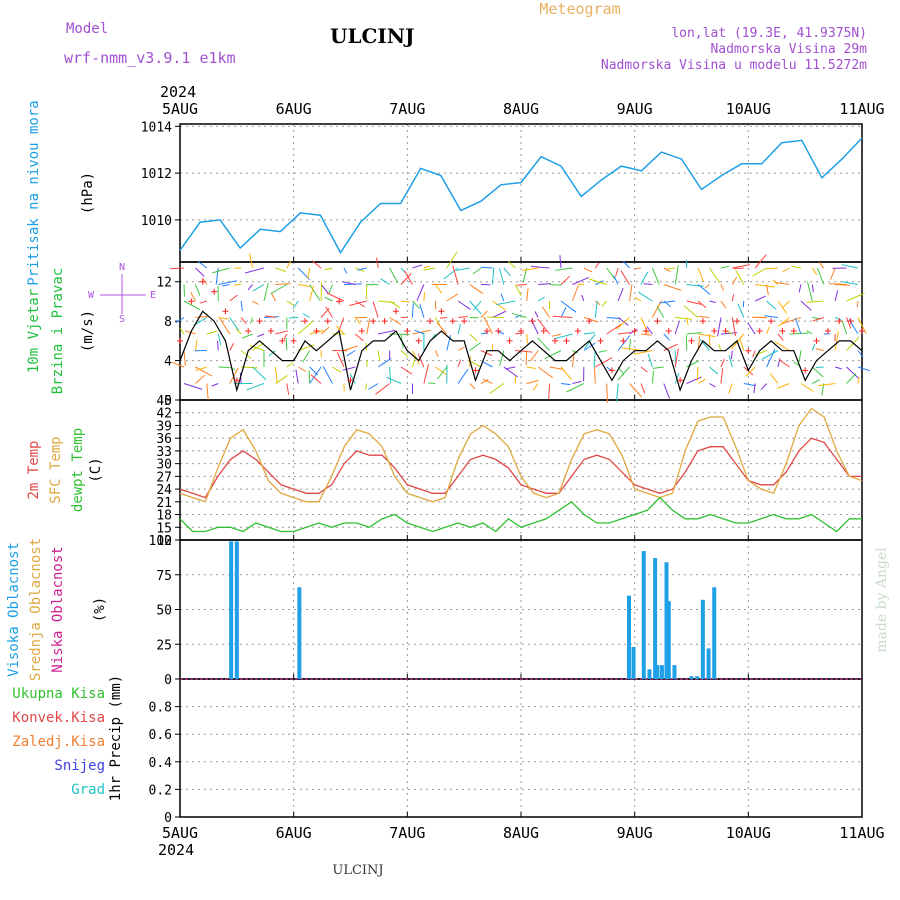  What do you see at coordinates (520, 327) in the screenshot?
I see `wind-arrows` at bounding box center [520, 327].